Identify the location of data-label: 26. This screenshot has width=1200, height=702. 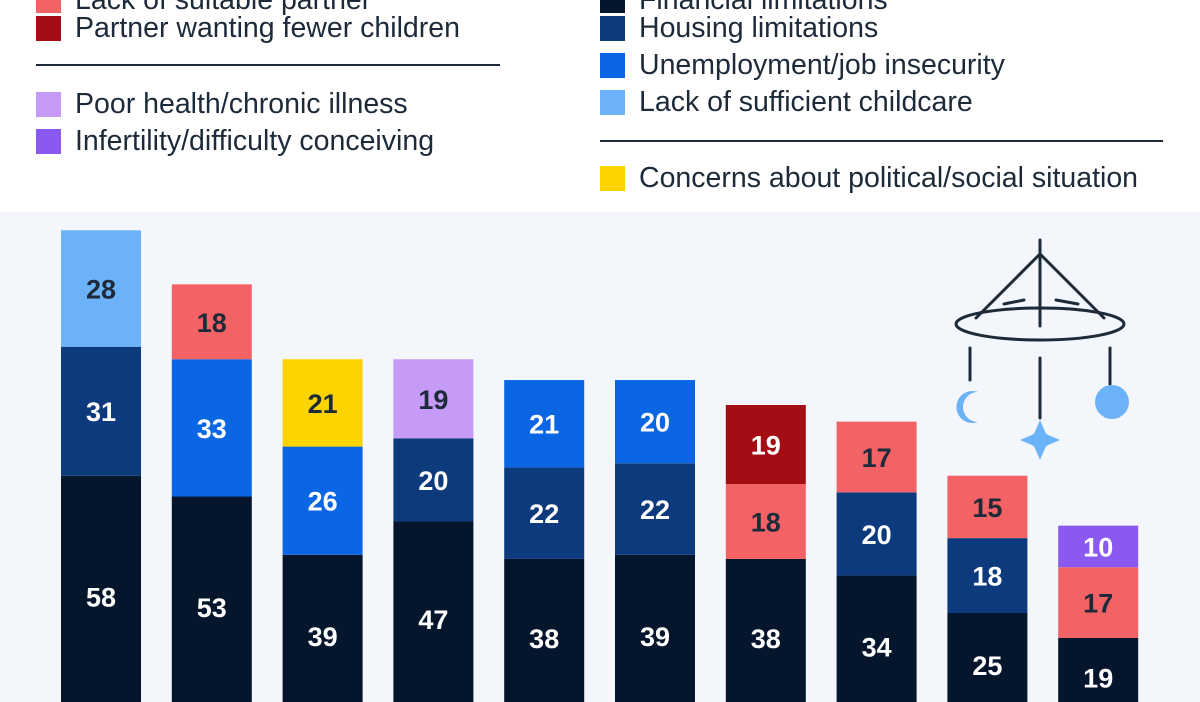
(323, 502).